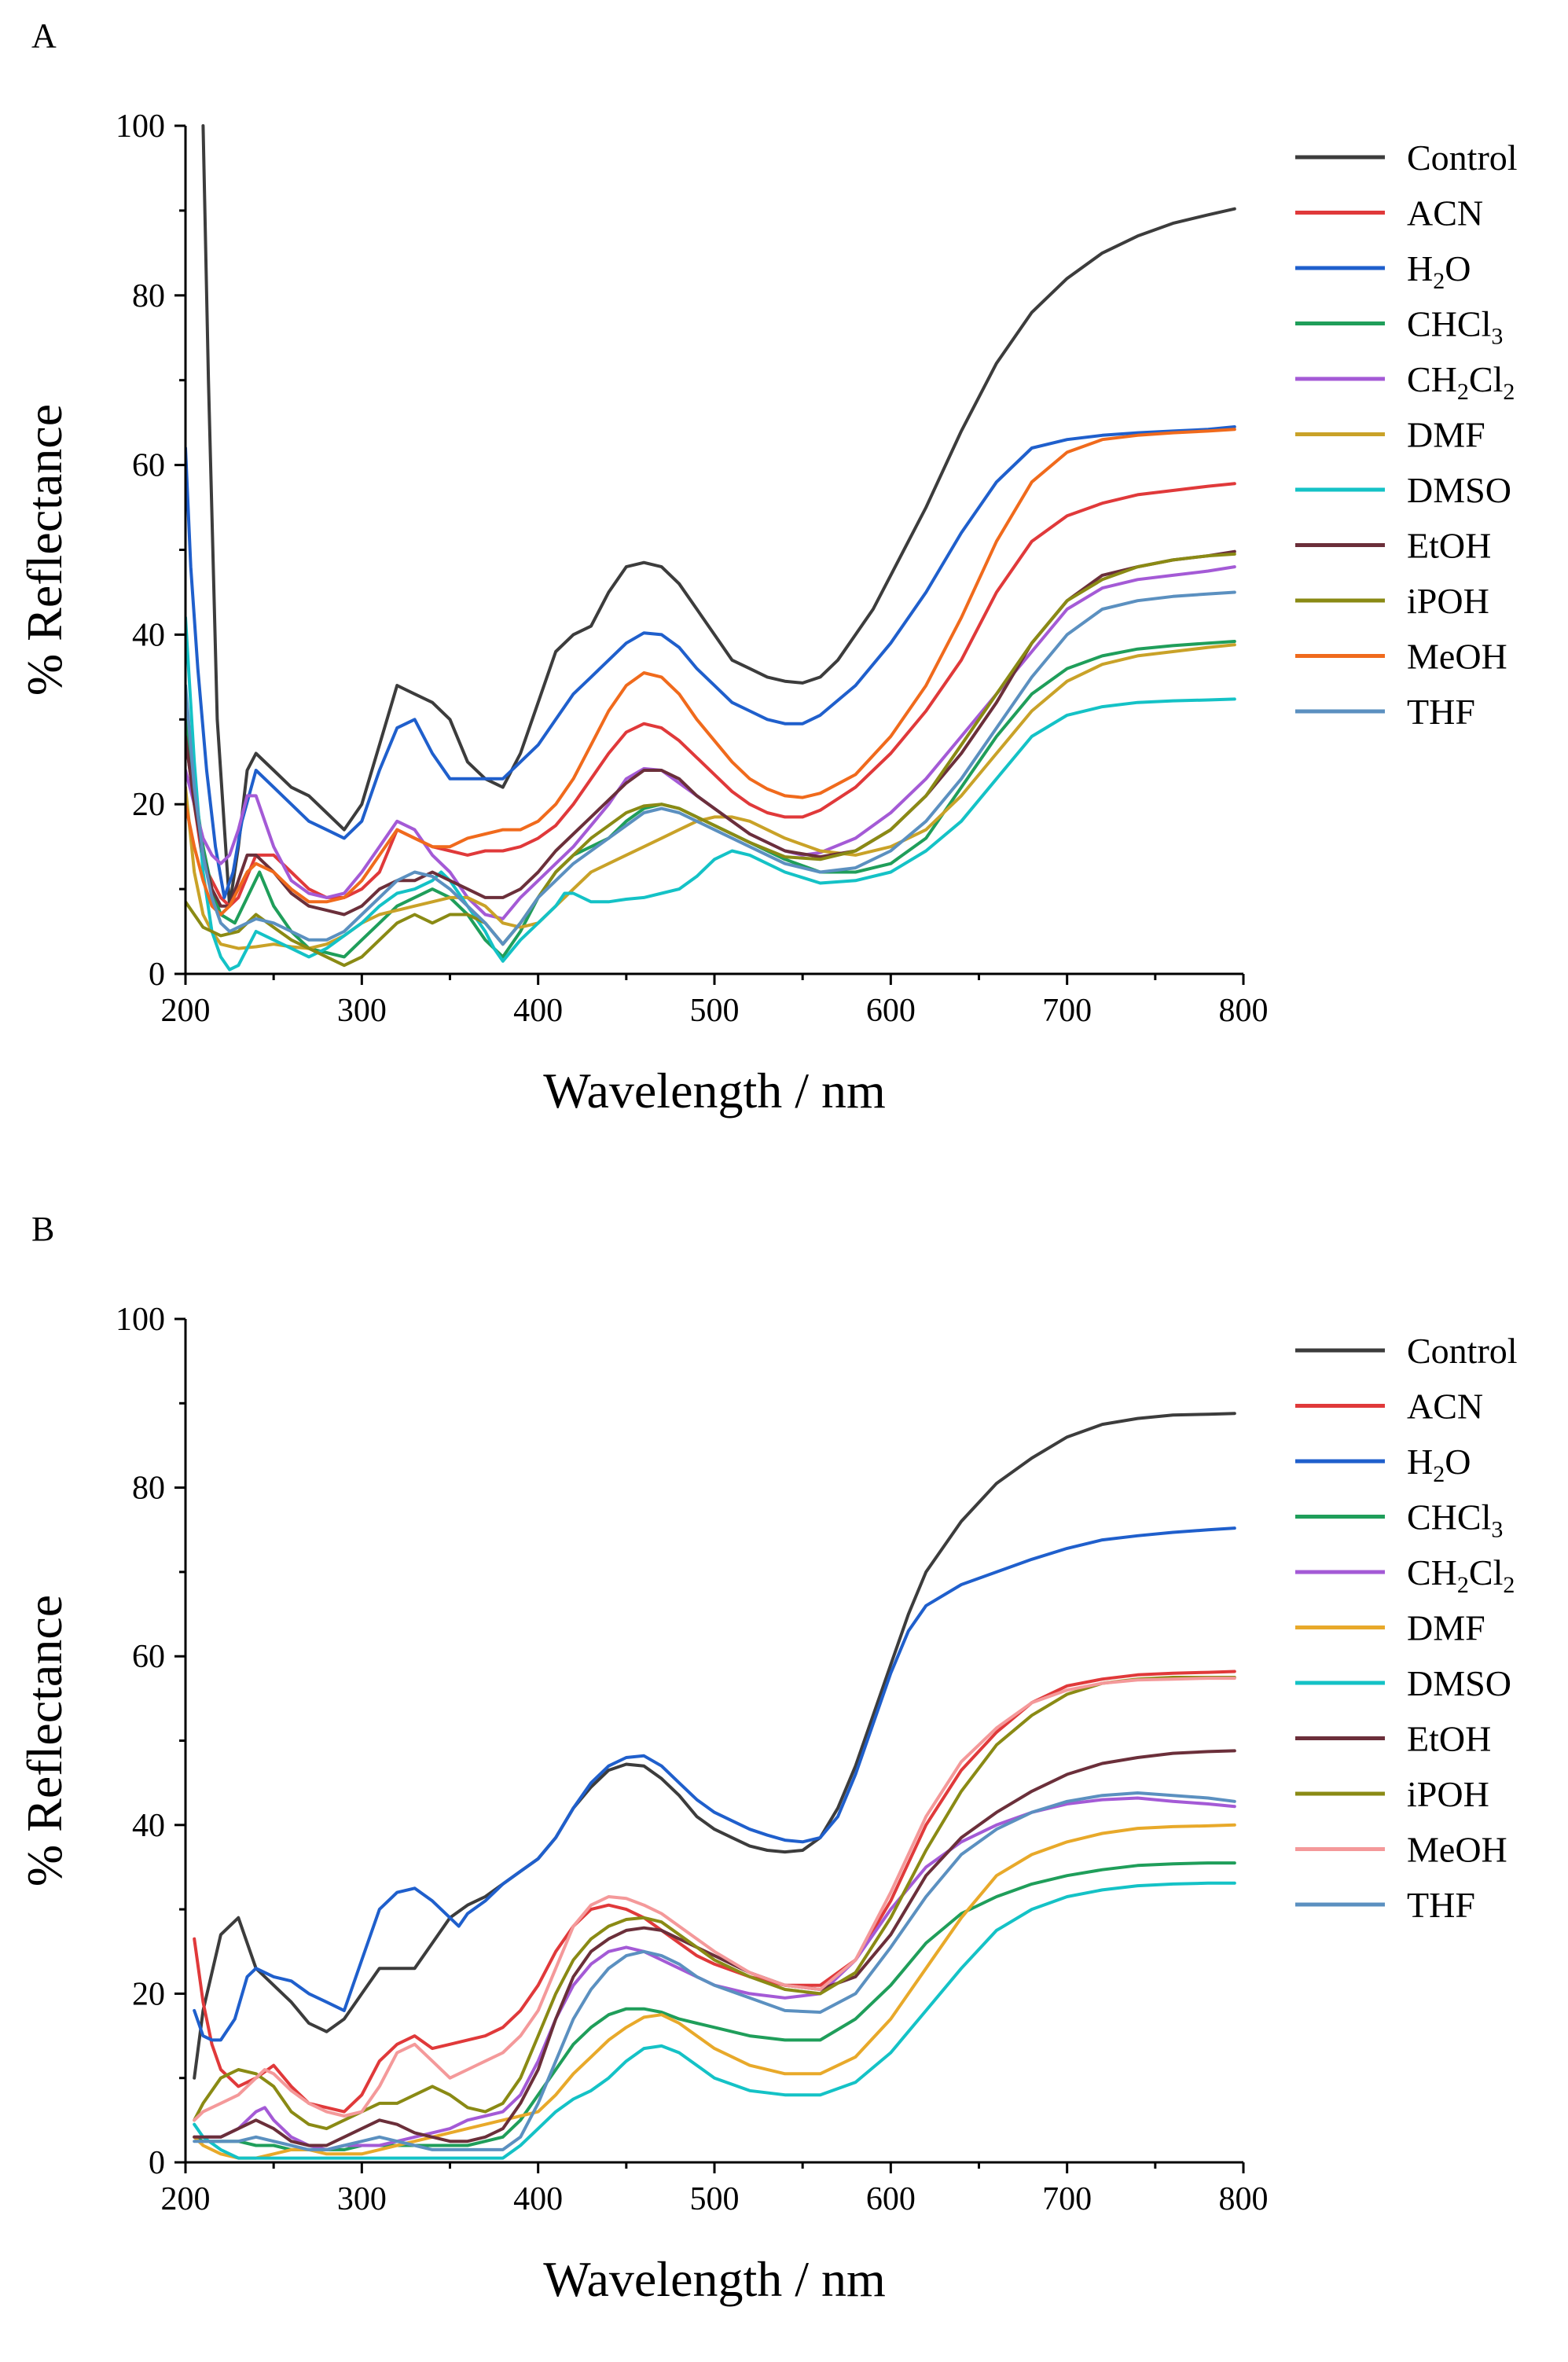 This screenshot has height=2362, width=1568. What do you see at coordinates (44, 550) in the screenshot?
I see `y-axis-label: % Reflectance` at bounding box center [44, 550].